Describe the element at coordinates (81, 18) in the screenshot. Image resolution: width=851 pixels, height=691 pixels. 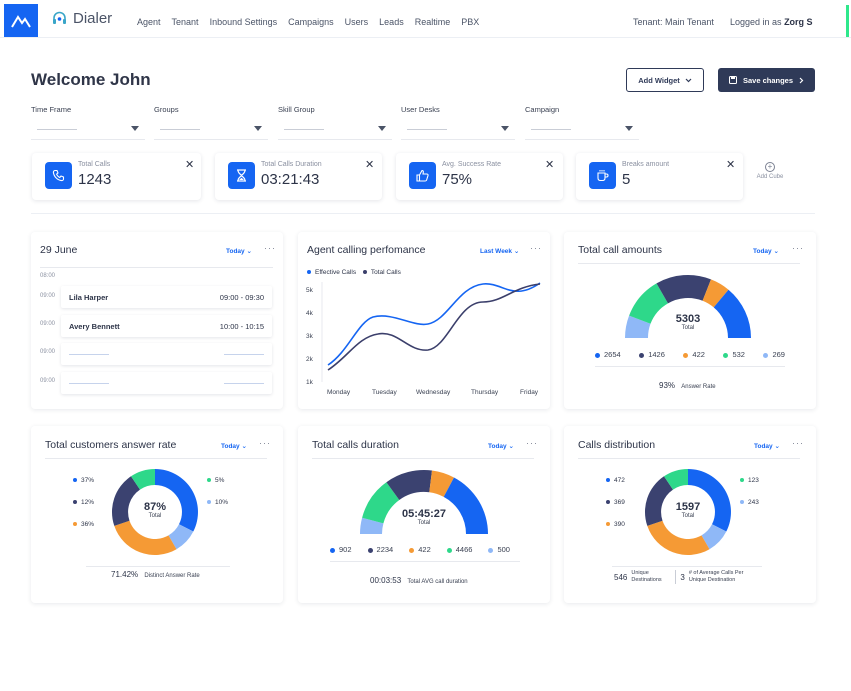
I see `brand: Dialer` at that location.